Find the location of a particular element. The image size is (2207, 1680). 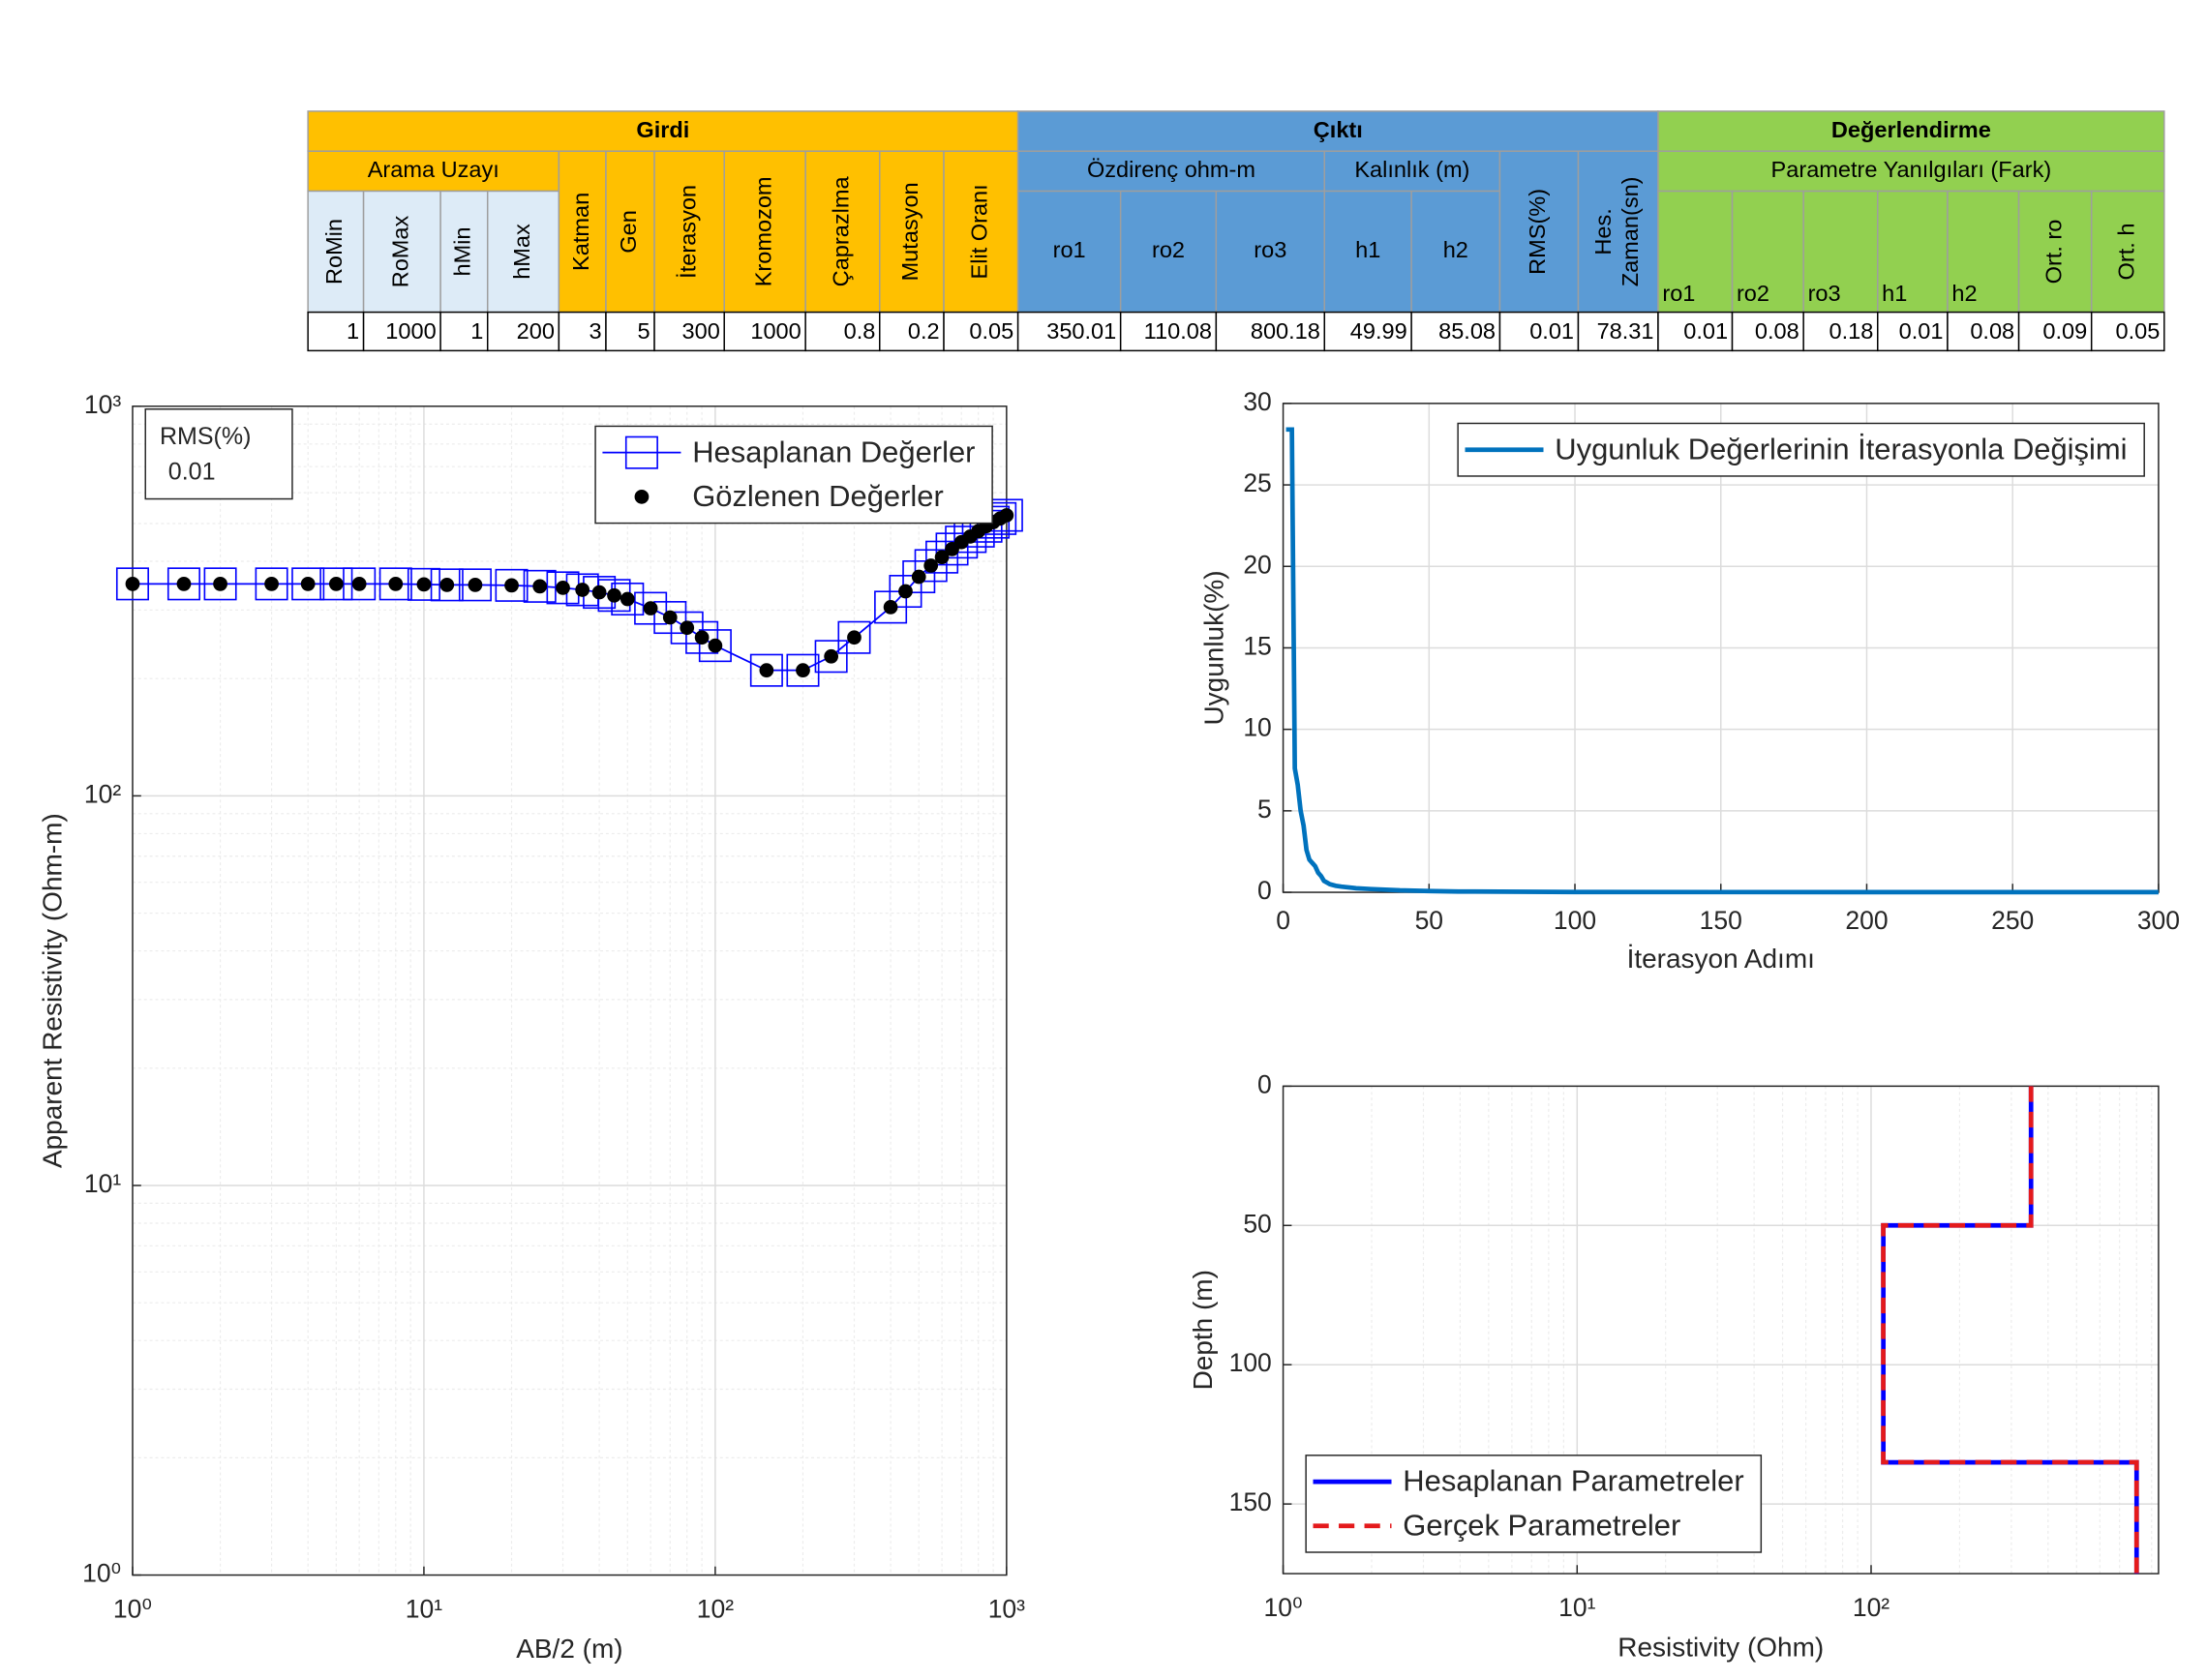

column-header: Ort. ro is located at coordinates (2053, 253).